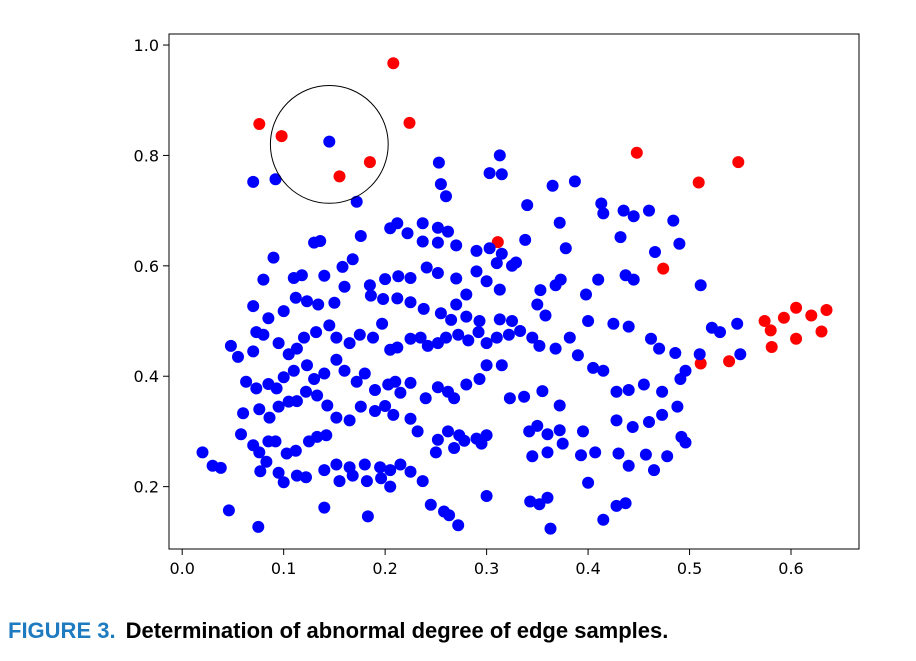  What do you see at coordinates (62, 630) in the screenshot?
I see `figure-label: FIGURE 3.` at bounding box center [62, 630].